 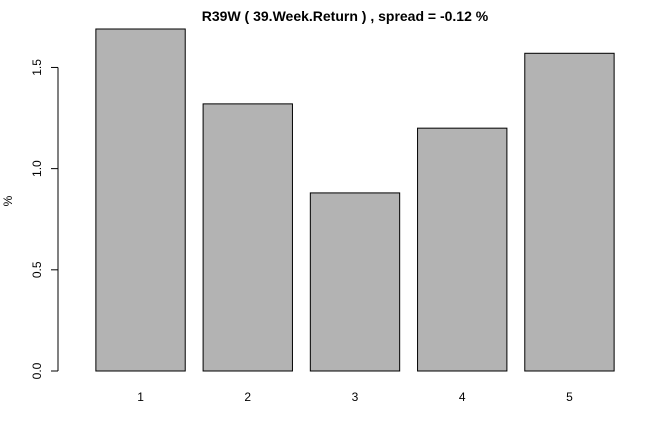 I want to click on x-axis-tick-labels: 1 2 3 4 5, so click(x=355, y=397).